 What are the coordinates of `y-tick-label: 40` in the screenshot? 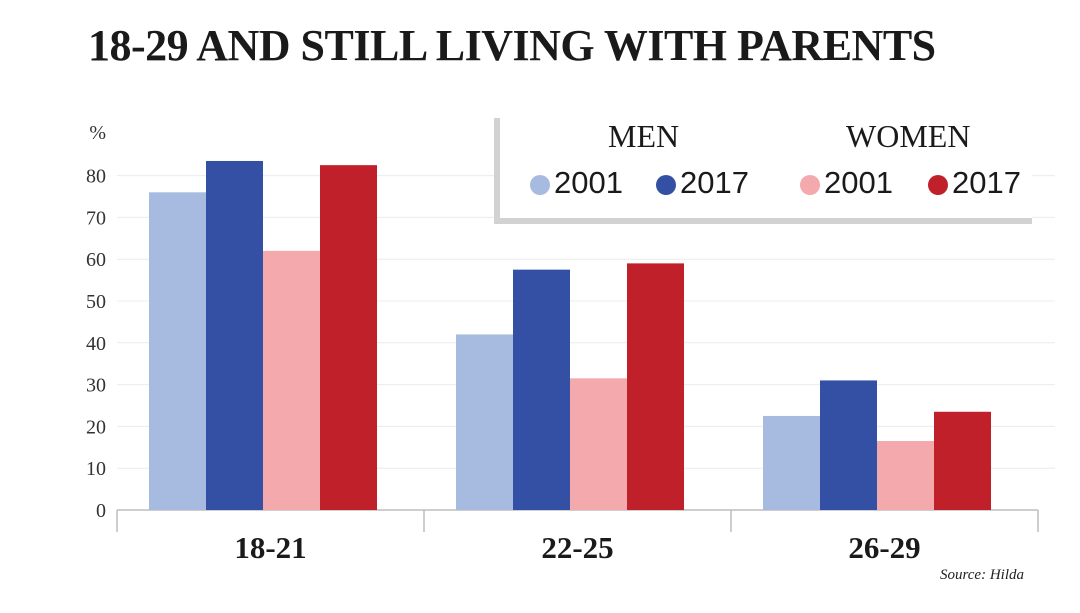 It's located at (96, 344).